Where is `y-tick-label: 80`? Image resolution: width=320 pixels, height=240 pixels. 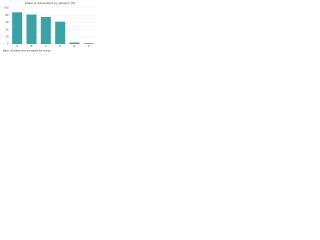 y-tick-label: 80 is located at coordinates (7, 15).